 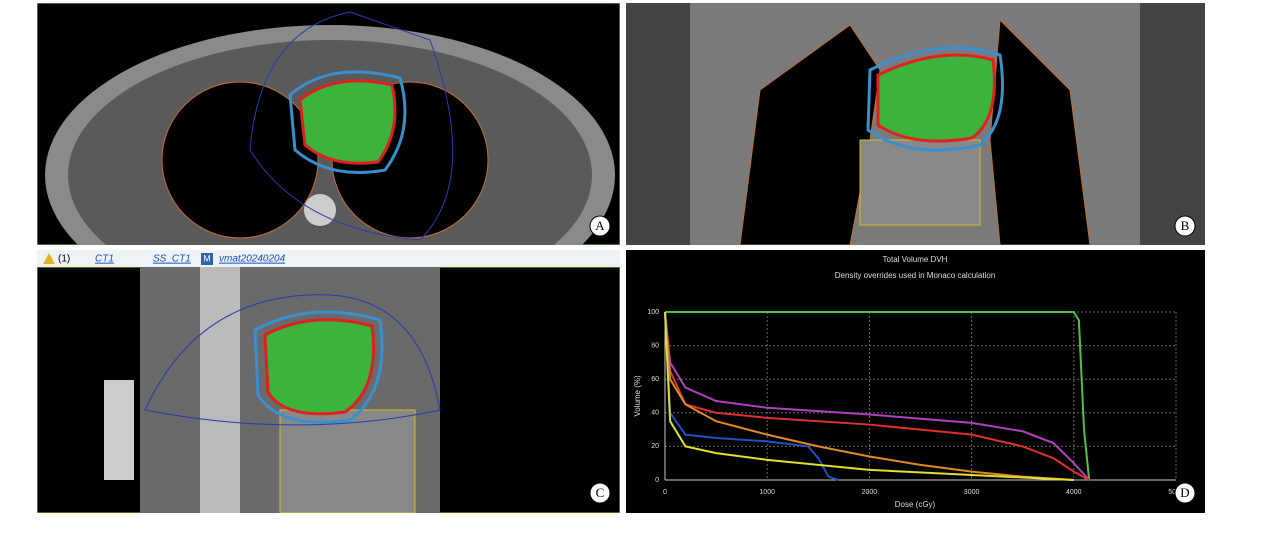 I want to click on plot: 020406080100010002000300040005000, so click(x=915, y=402).